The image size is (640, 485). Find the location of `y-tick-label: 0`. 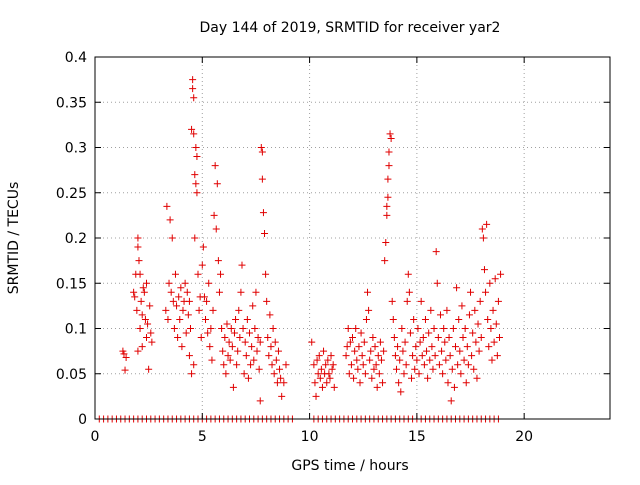

y-tick-label: 0 is located at coordinates (82, 420).